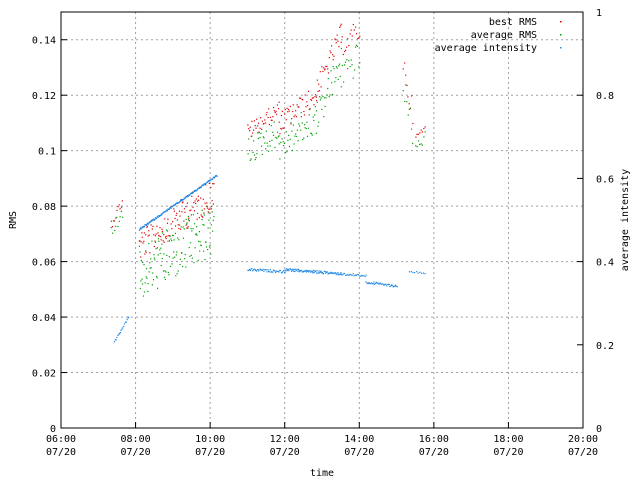  I want to click on legend: best RMS average RMS average intensity, so click(498, 35).